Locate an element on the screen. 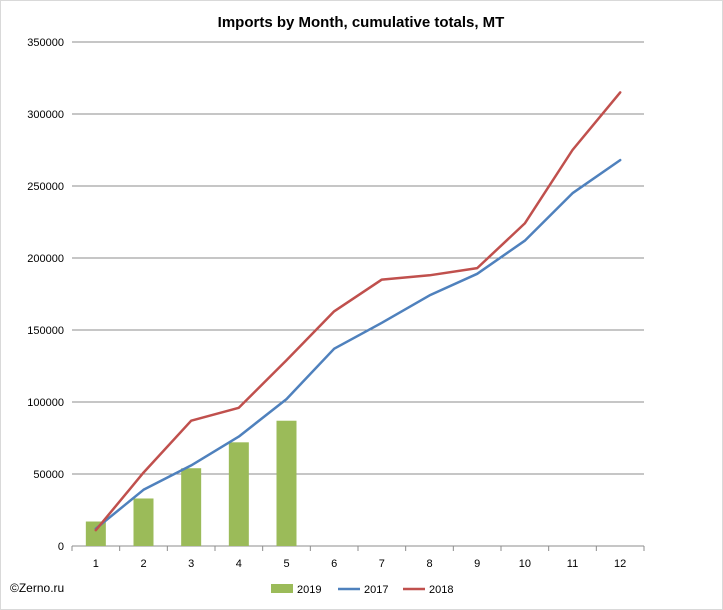 This screenshot has width=723, height=610. x-tick-label: 4 is located at coordinates (239, 564).